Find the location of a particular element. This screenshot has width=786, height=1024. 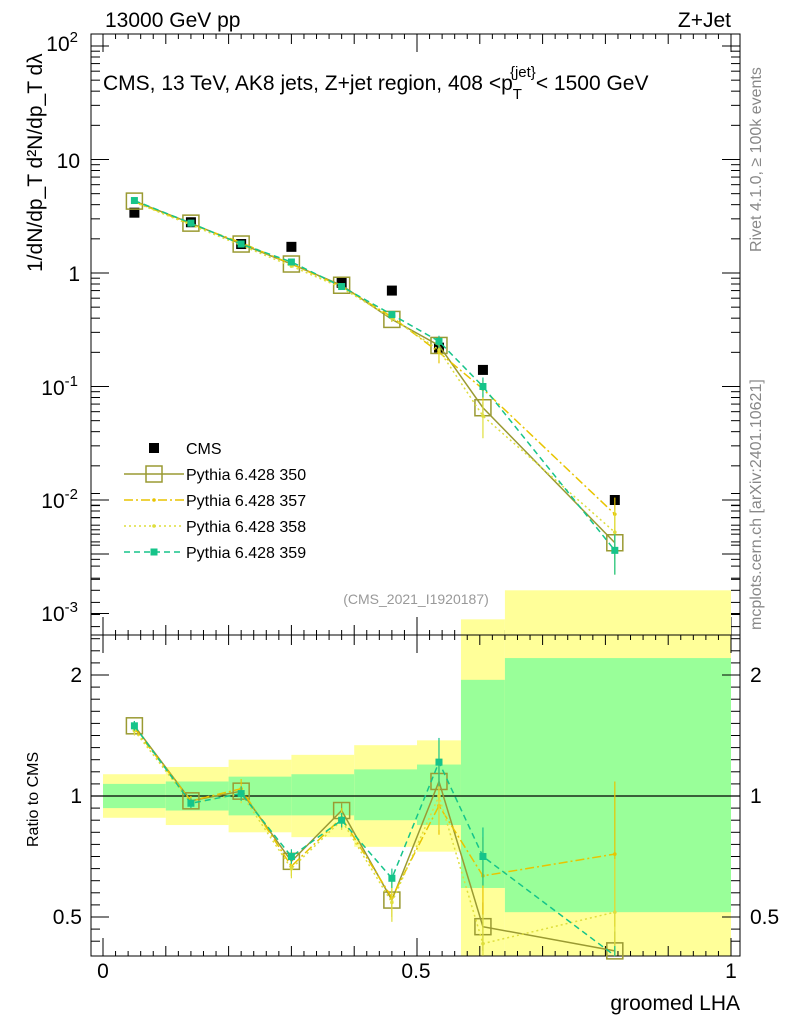

ytick-label-0.001: 10⁻³ is located at coordinates (59, 612).